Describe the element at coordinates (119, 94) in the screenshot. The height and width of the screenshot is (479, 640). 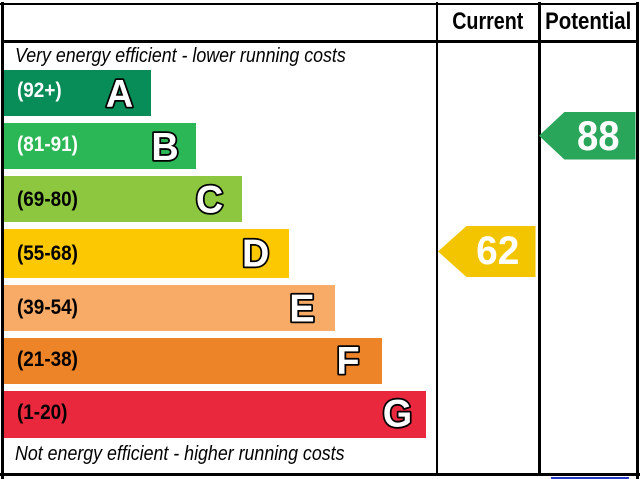
I see `svg-text: A` at that location.